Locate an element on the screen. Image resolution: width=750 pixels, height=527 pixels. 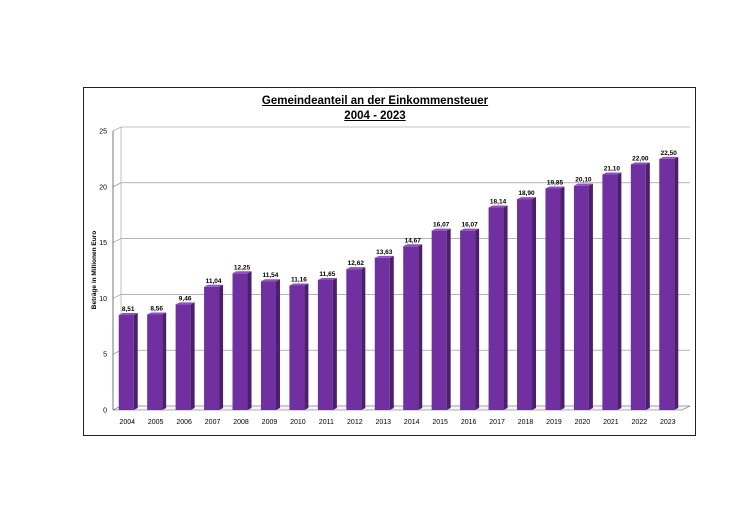
bar-value-label: 13,63 is located at coordinates (384, 252).